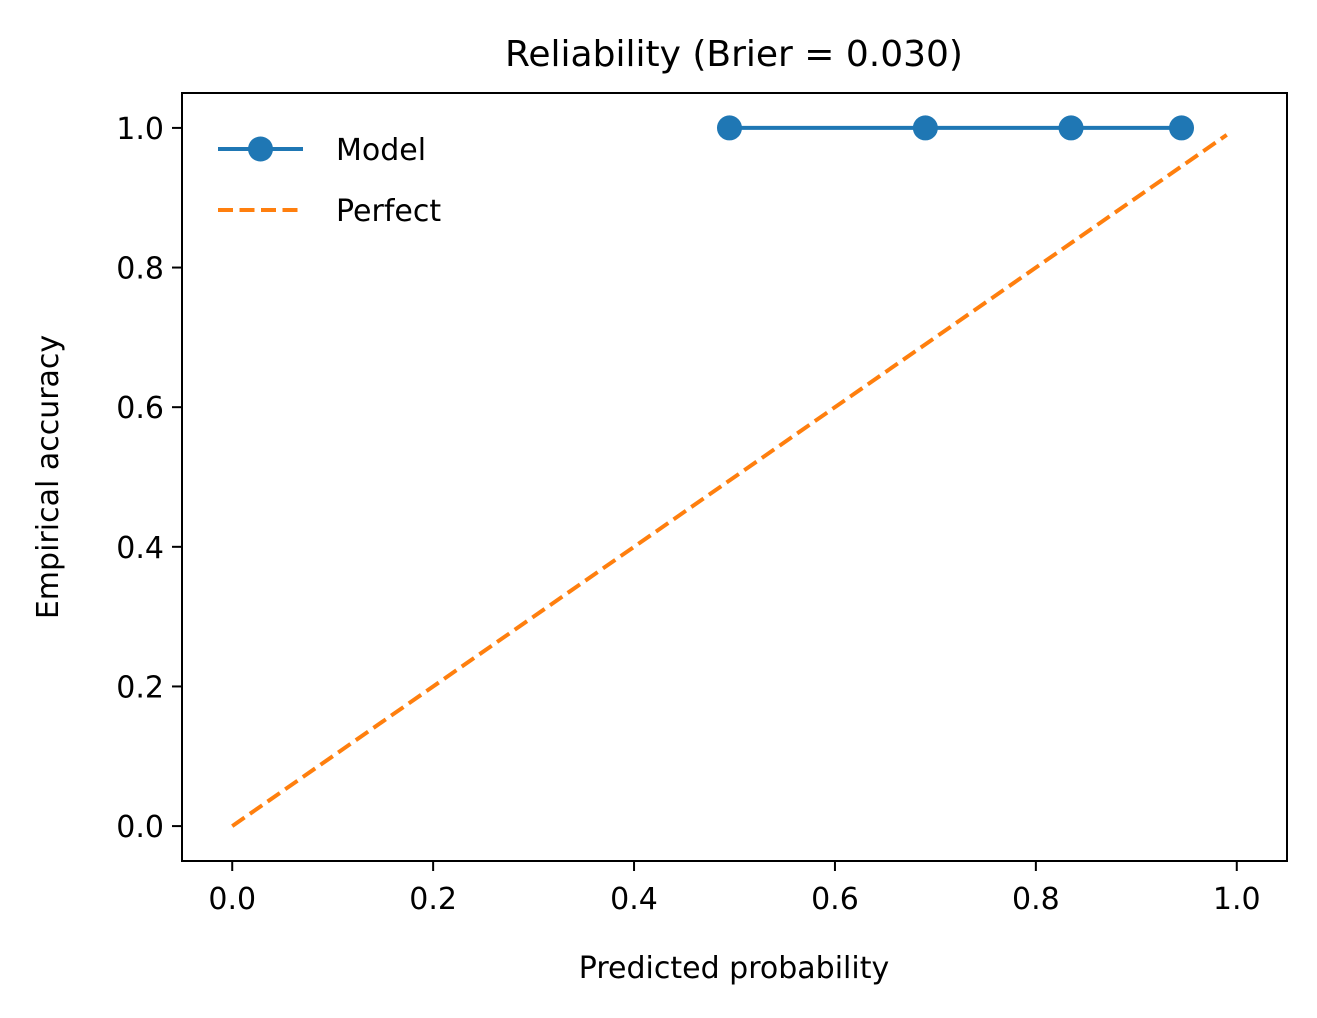  I want to click on y-tick-label: 0.6, so click(140, 408).